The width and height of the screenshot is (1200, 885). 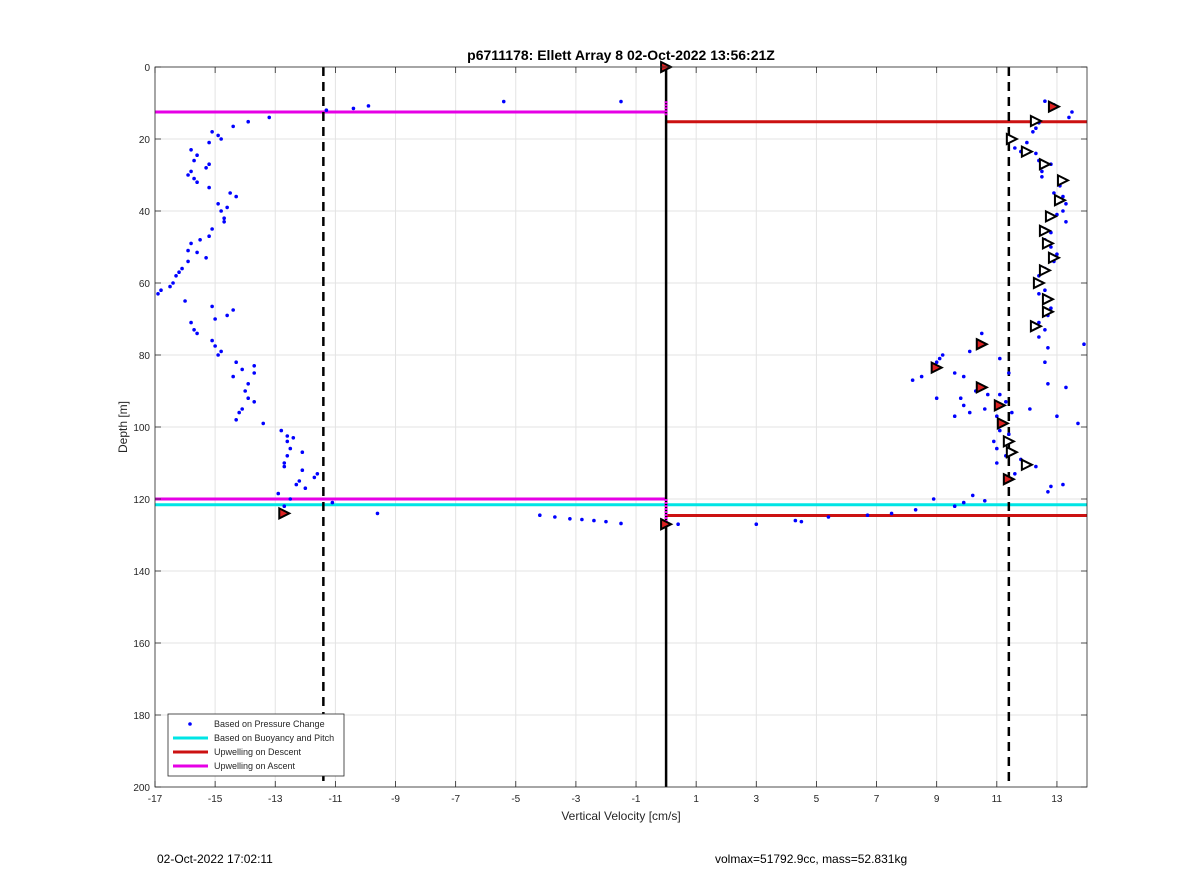 I want to click on x-tick-label: 13, so click(x=1057, y=799).